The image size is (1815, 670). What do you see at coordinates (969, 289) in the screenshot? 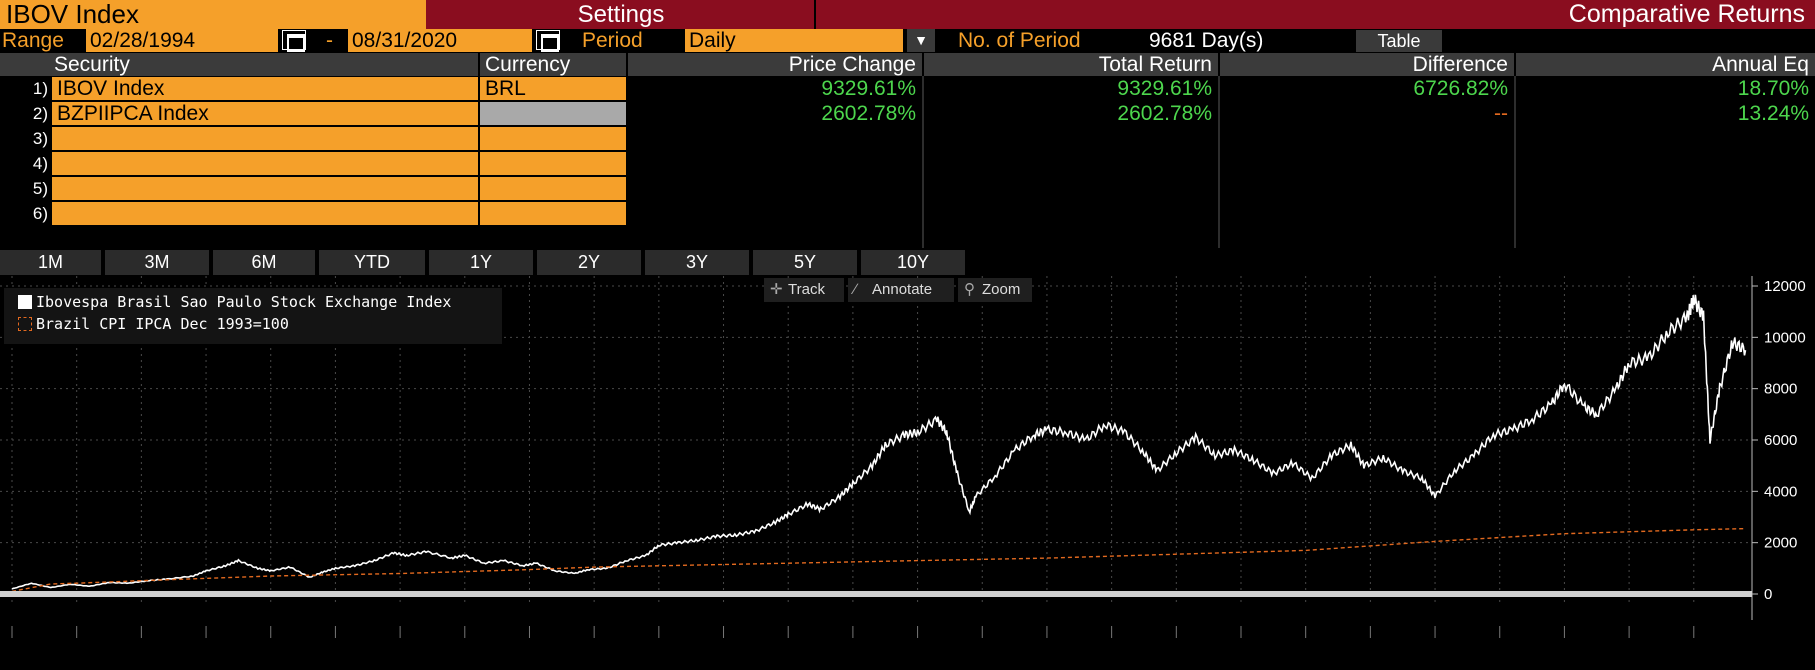
I see `magnifier-icon: ⚲` at bounding box center [969, 289].